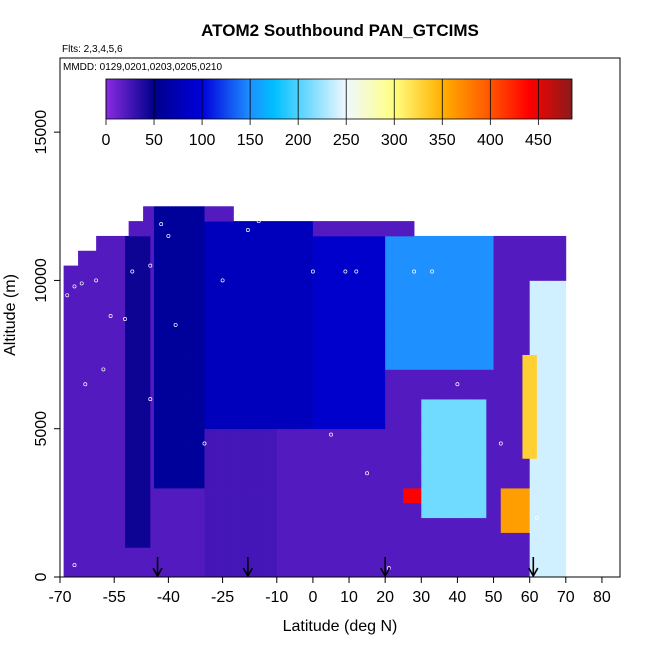  What do you see at coordinates (345, 567) in the screenshot?
I see `arrows-layer` at bounding box center [345, 567].